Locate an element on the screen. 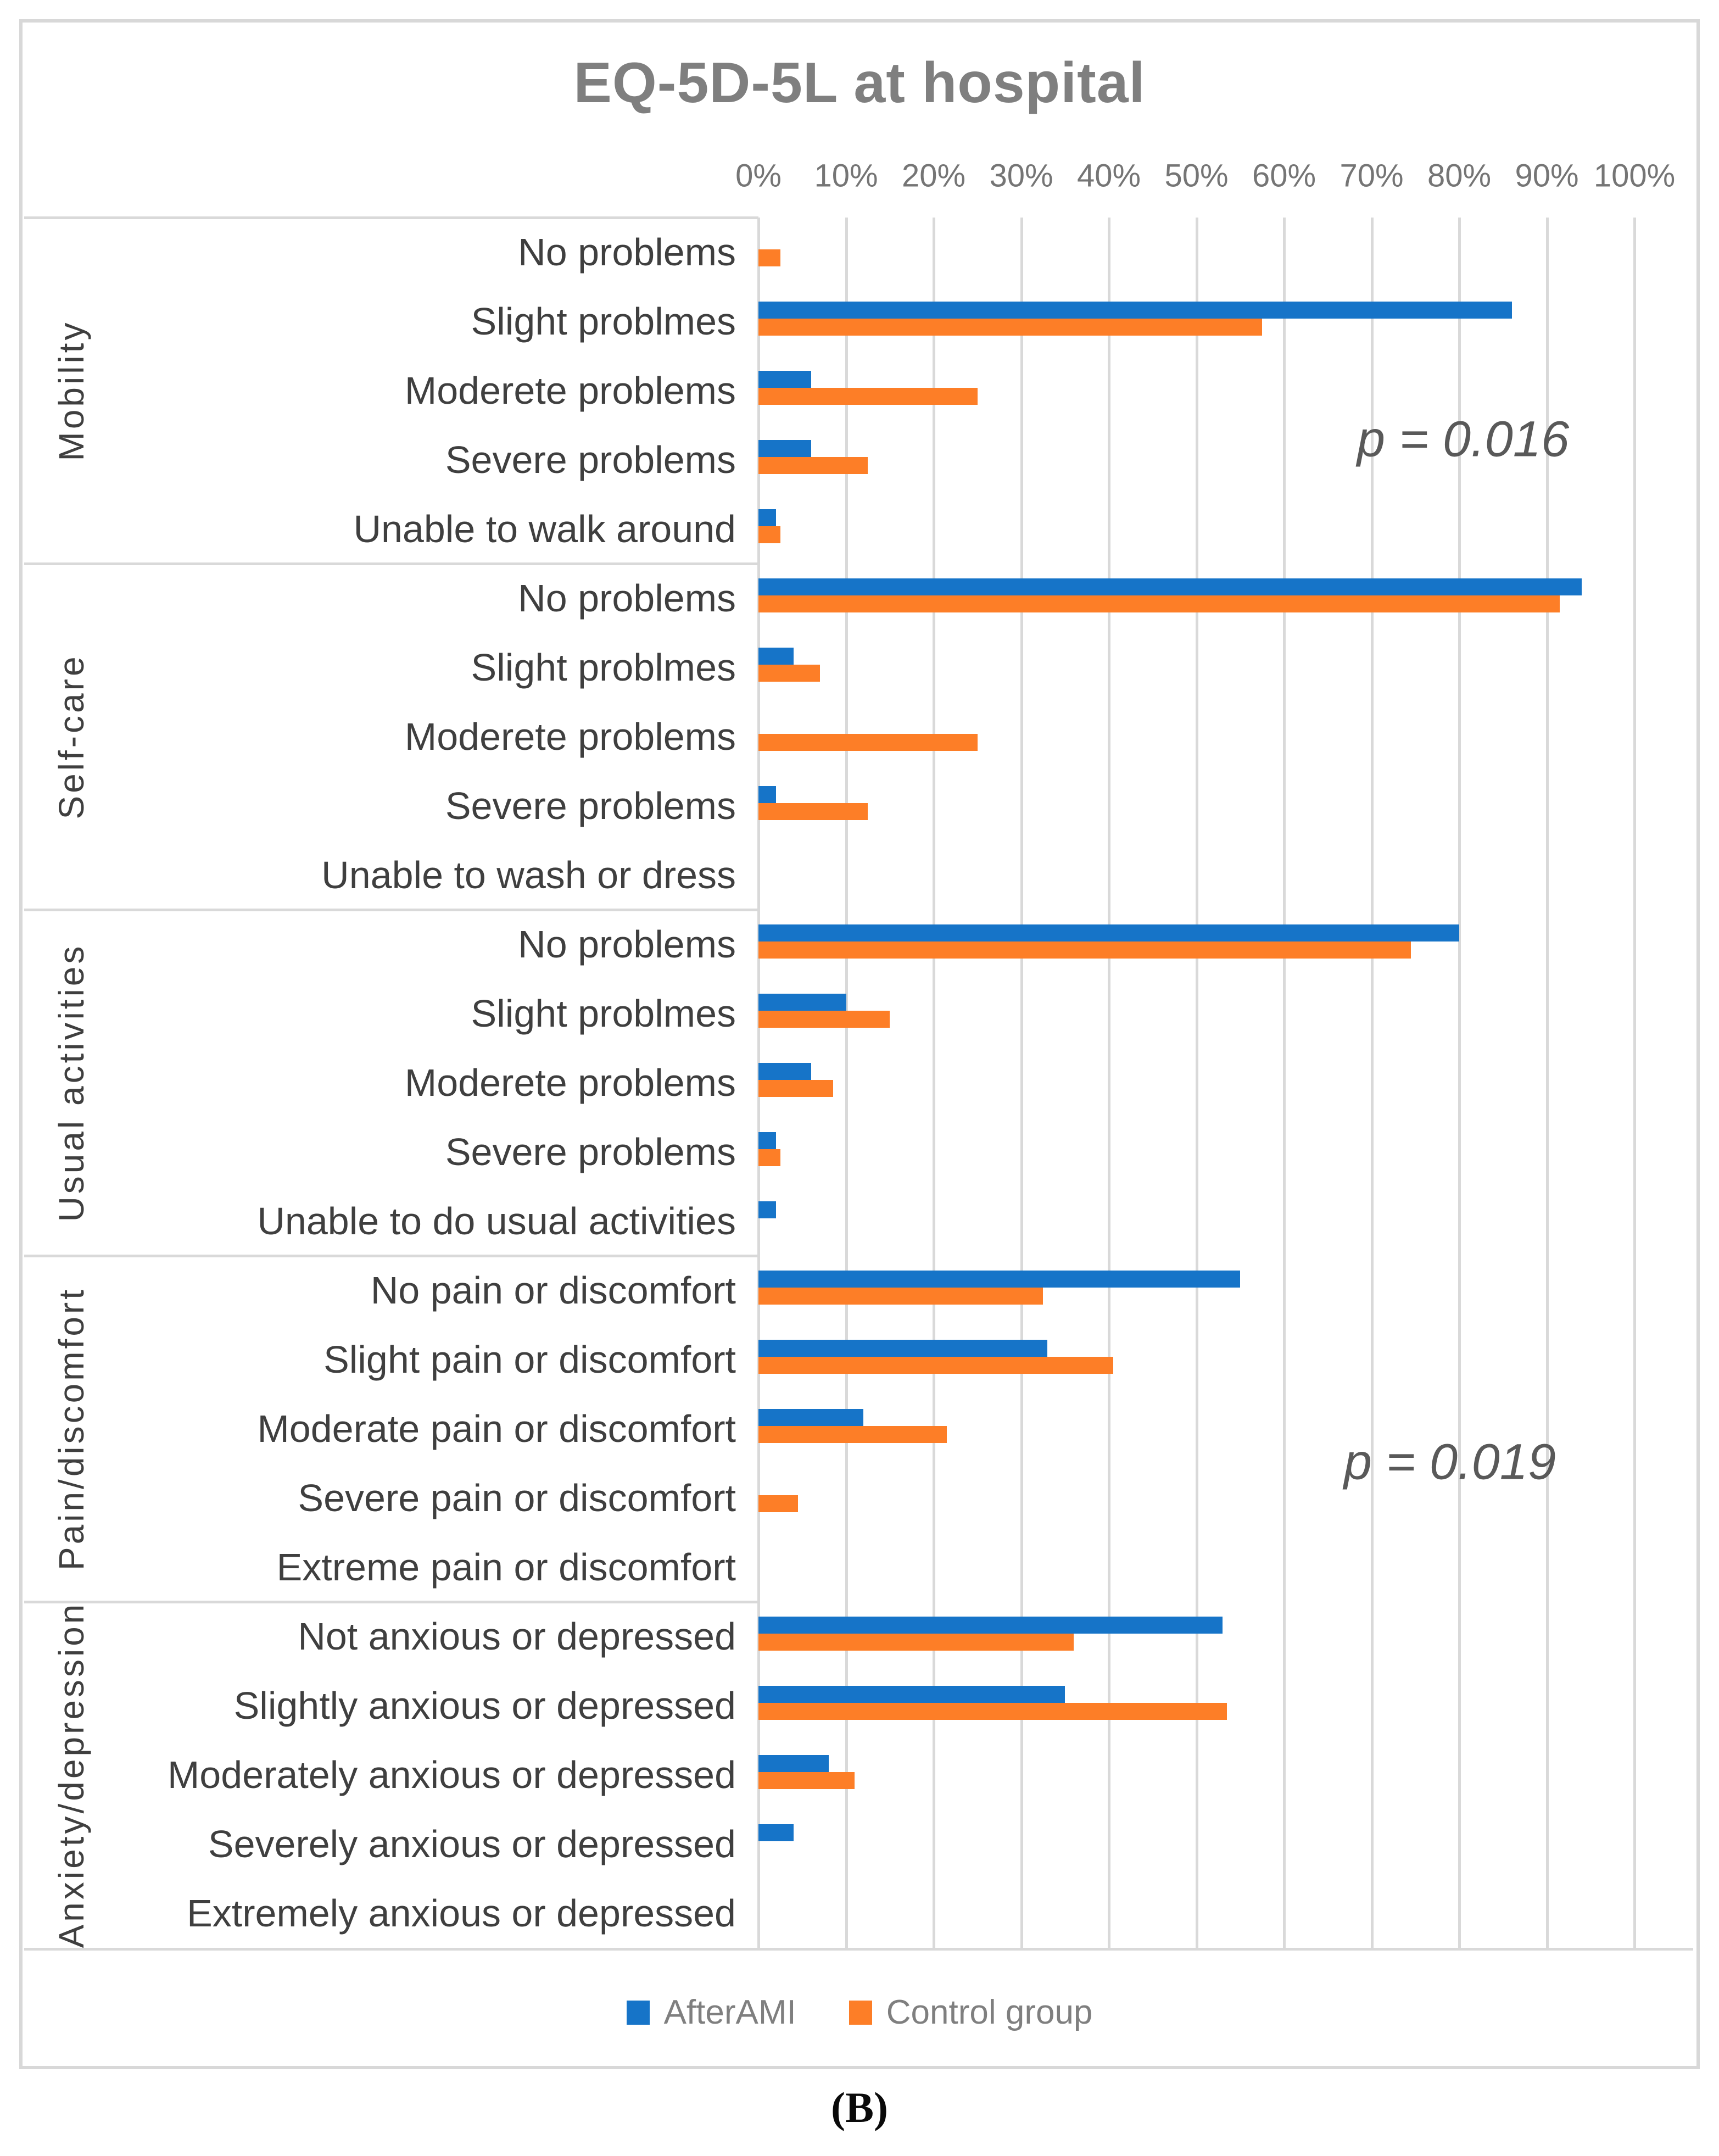  axis-tick-label: 0% is located at coordinates (758, 176).